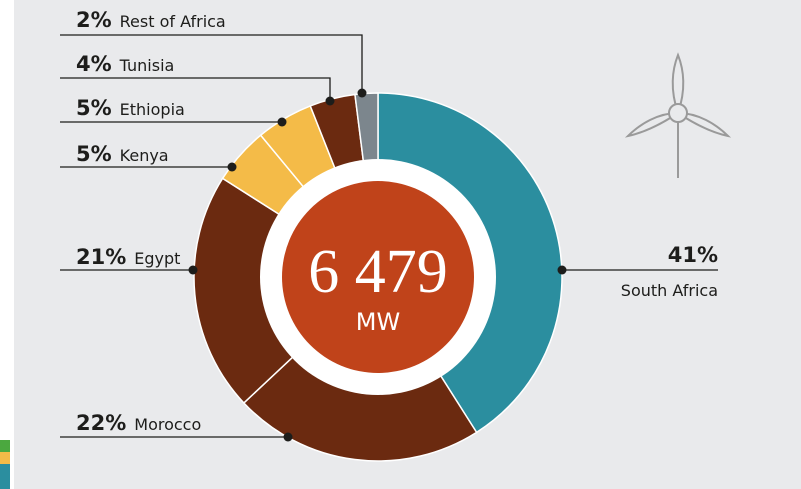  What do you see at coordinates (693, 255) in the screenshot?
I see `value-label: 41%` at bounding box center [693, 255].